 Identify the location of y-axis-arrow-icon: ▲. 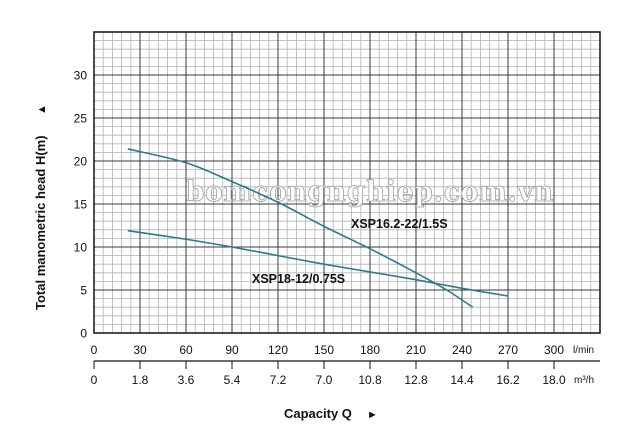
(42, 109).